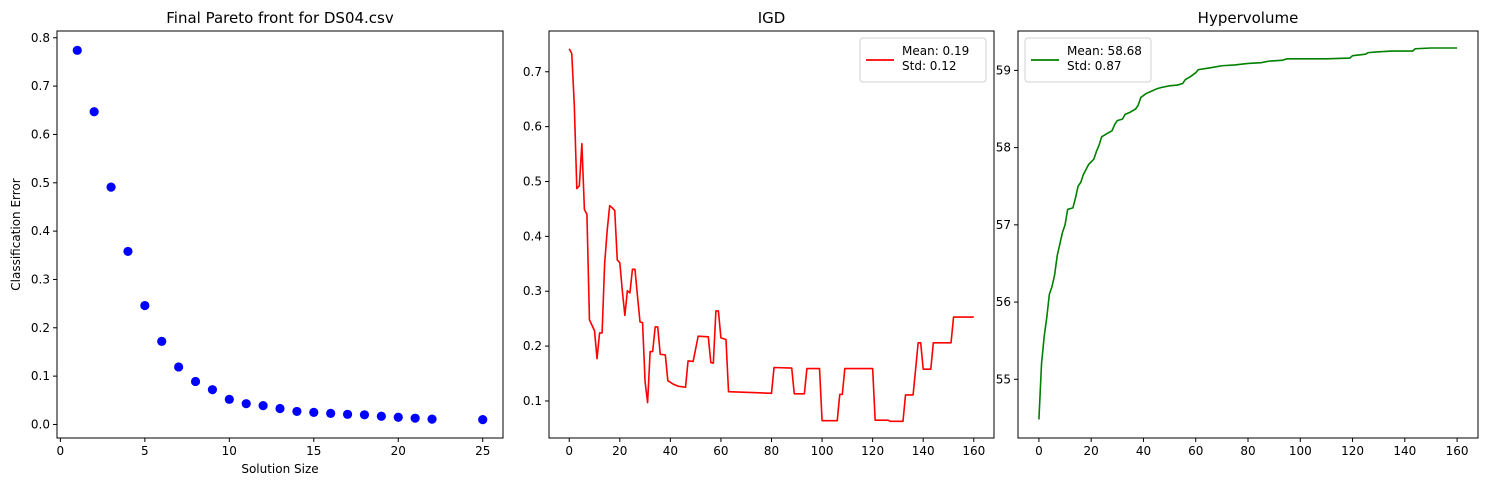 The image size is (1489, 490). Describe the element at coordinates (1003, 225) in the screenshot. I see `y-tick-label: 57` at that location.